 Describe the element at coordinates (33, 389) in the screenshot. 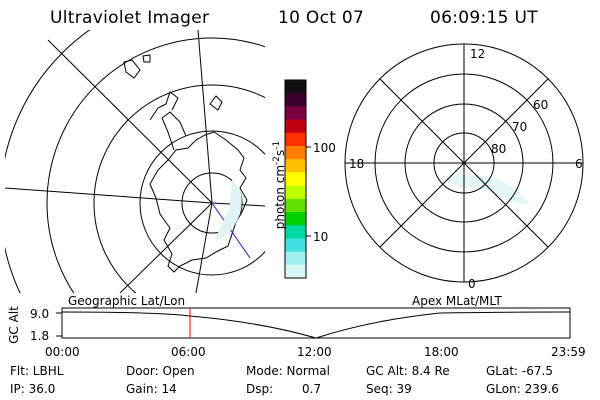

I see `info-ip: IP: 36.0` at that location.